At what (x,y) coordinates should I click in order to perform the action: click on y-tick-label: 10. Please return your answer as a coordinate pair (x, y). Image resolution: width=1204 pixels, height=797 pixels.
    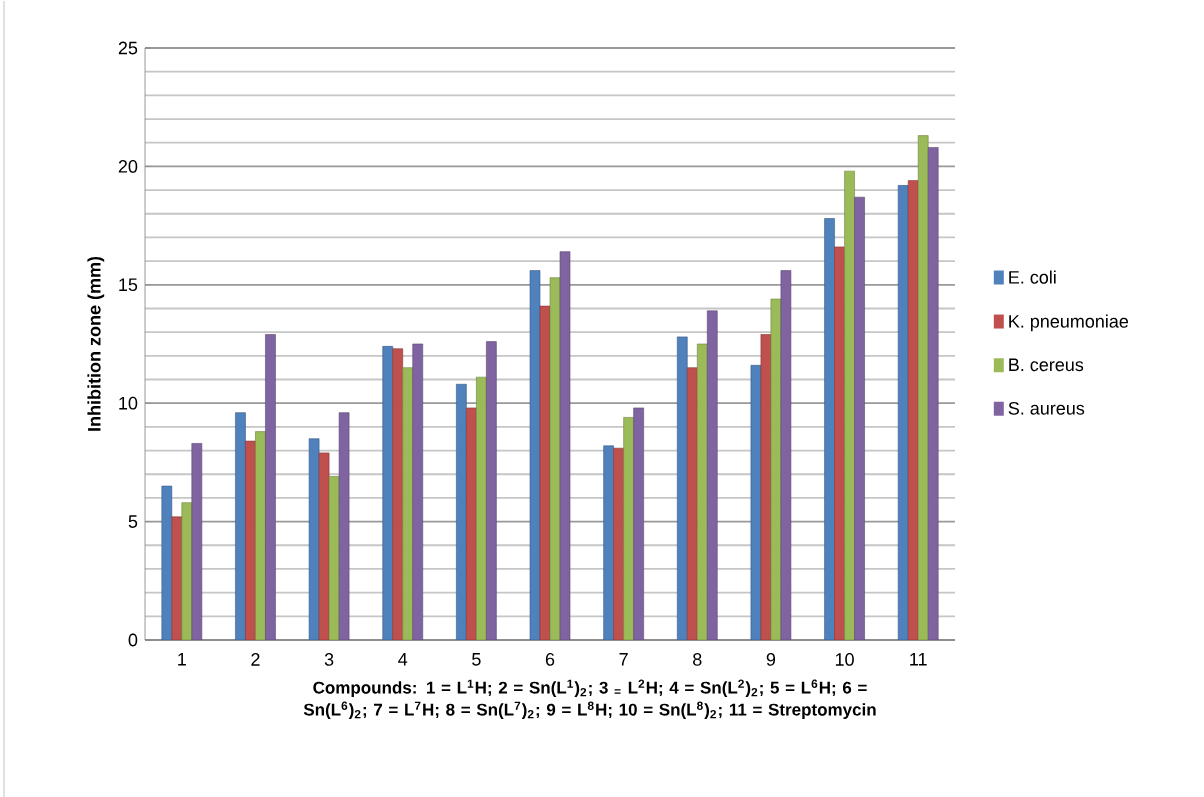
    Looking at the image, I should click on (128, 403).